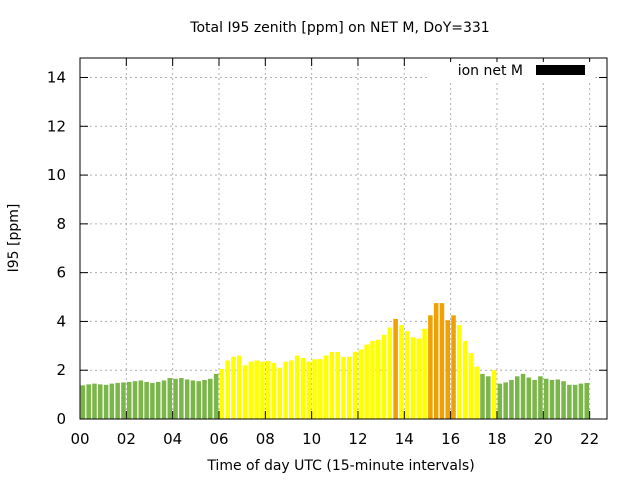  I want to click on x-tick-label: 22, so click(589, 439).